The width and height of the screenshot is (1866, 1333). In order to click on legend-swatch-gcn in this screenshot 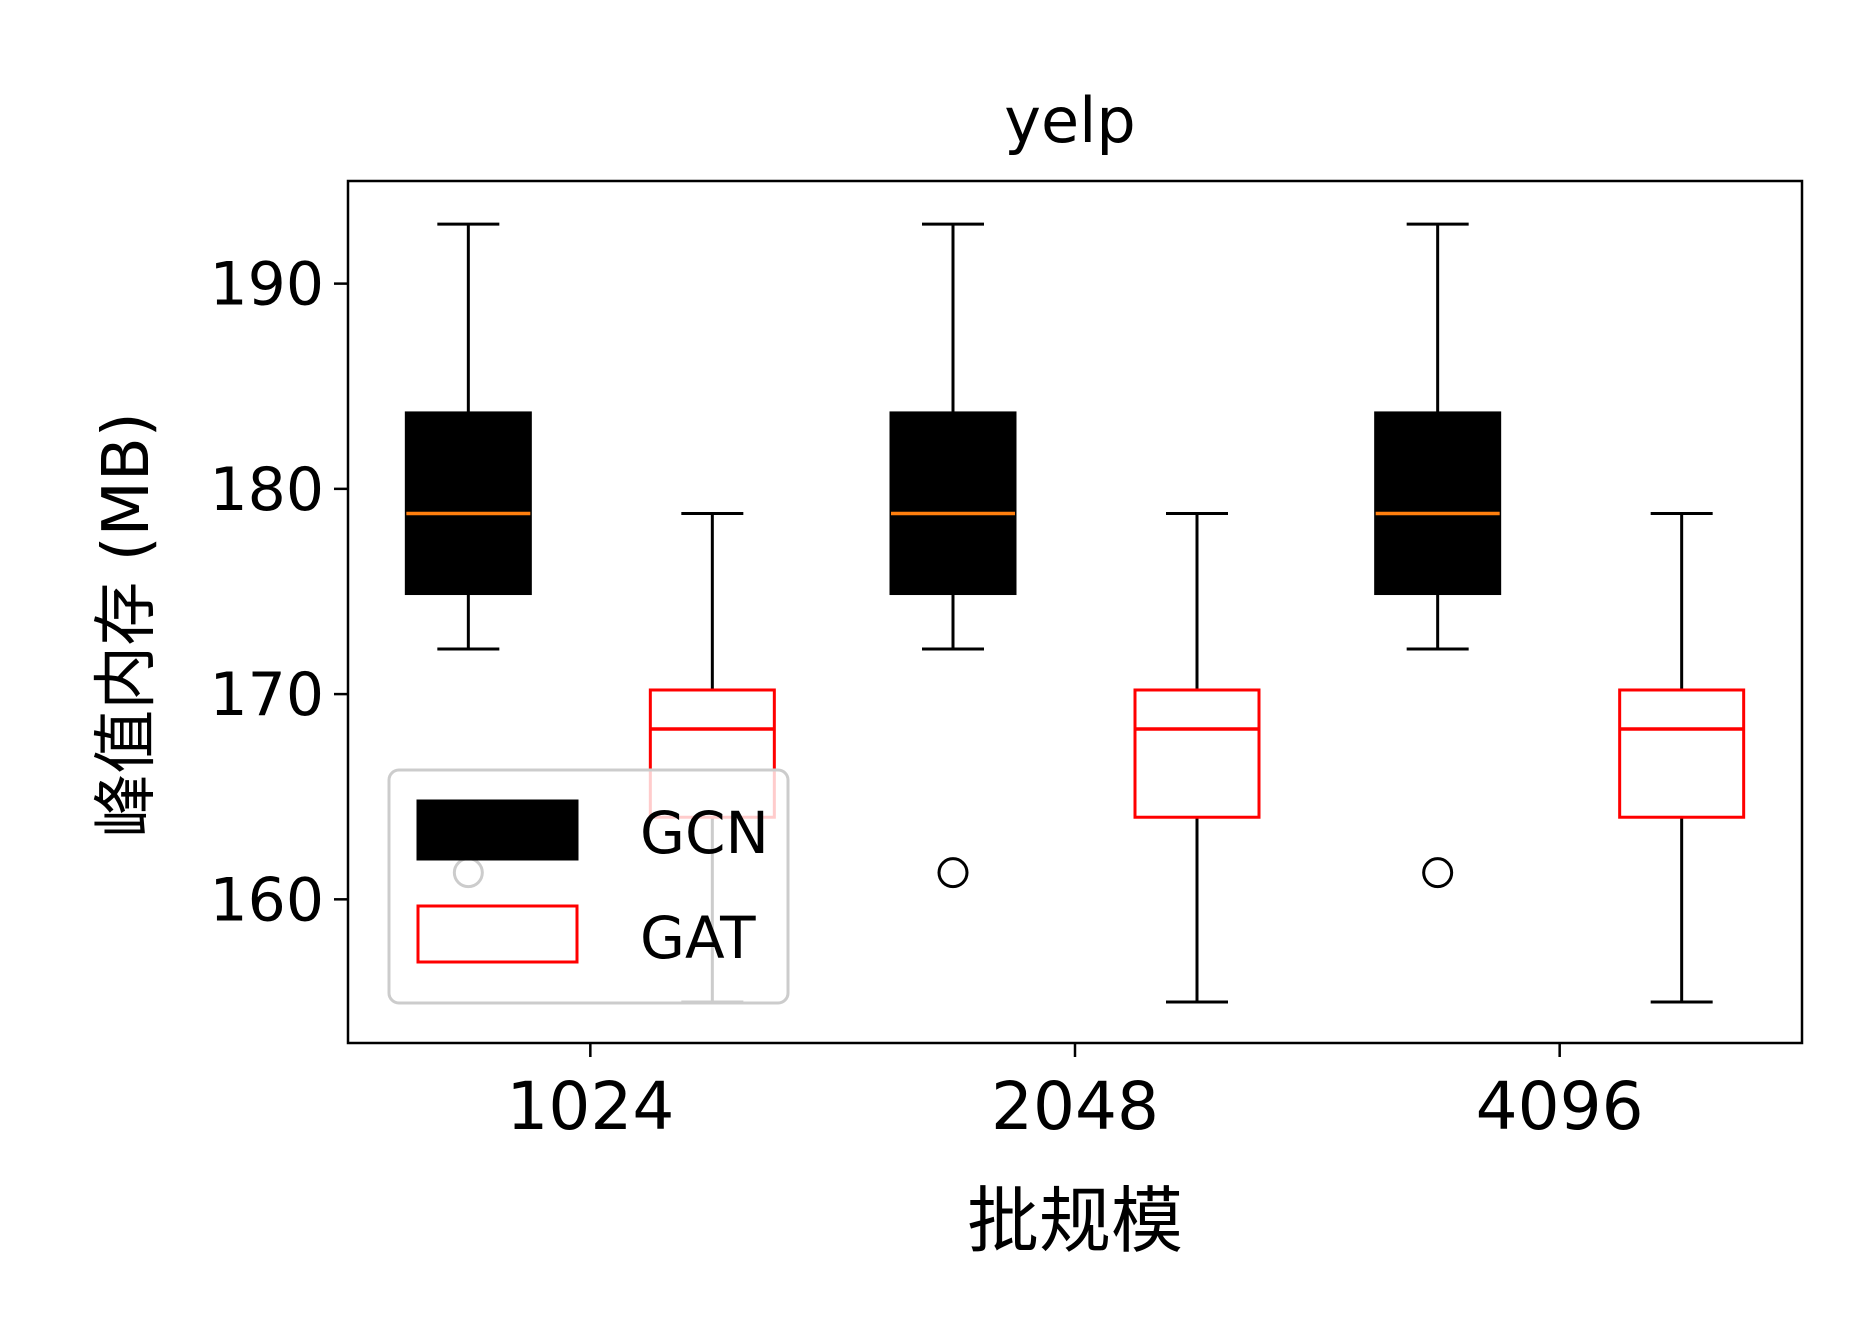, I will do `click(497, 830)`.